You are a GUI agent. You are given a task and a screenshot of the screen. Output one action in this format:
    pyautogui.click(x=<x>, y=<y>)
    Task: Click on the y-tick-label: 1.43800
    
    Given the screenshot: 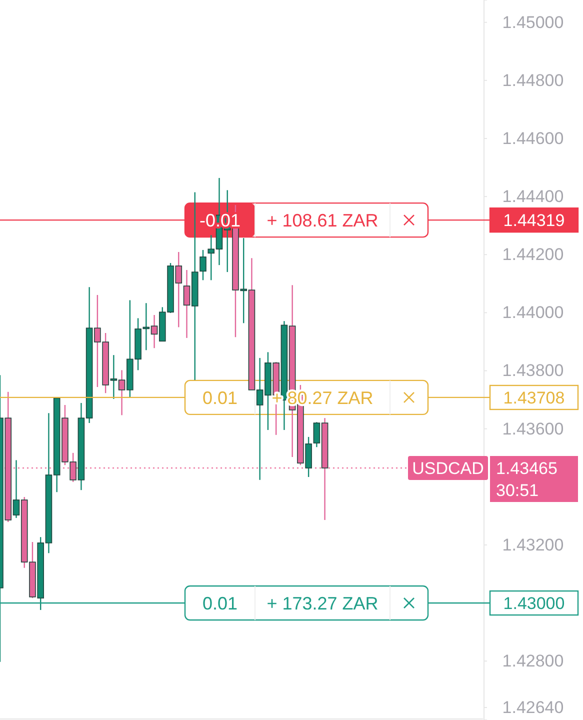 What is the action you would take?
    pyautogui.click(x=533, y=370)
    